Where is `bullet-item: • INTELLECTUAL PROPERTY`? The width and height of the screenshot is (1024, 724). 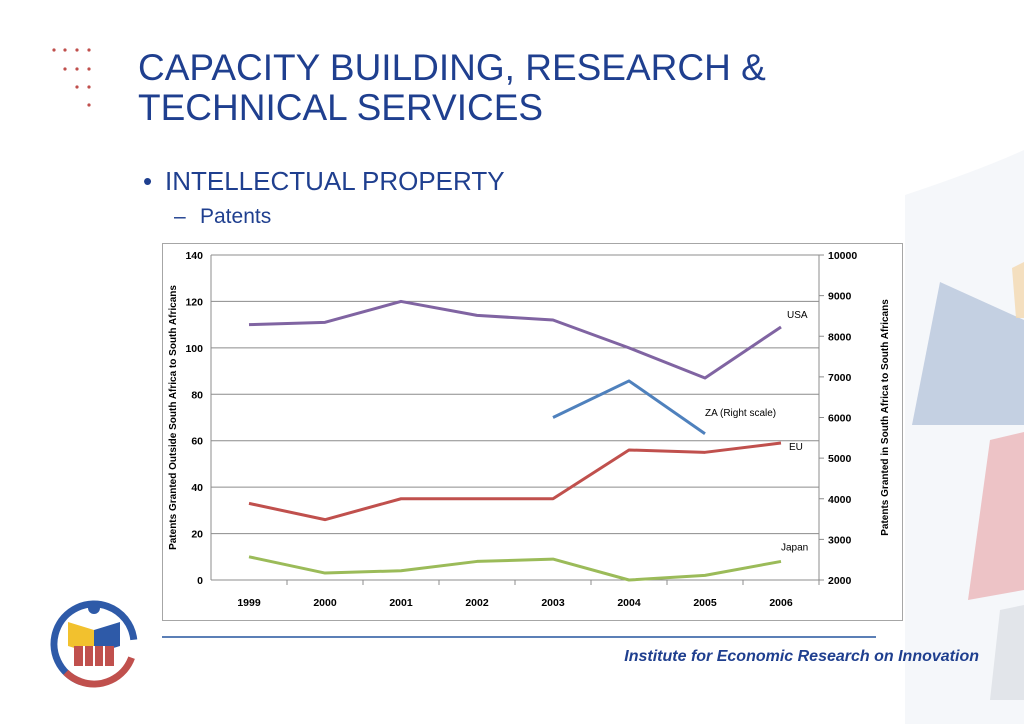
bullet-item: • INTELLECTUAL PROPERTY is located at coordinates (324, 181).